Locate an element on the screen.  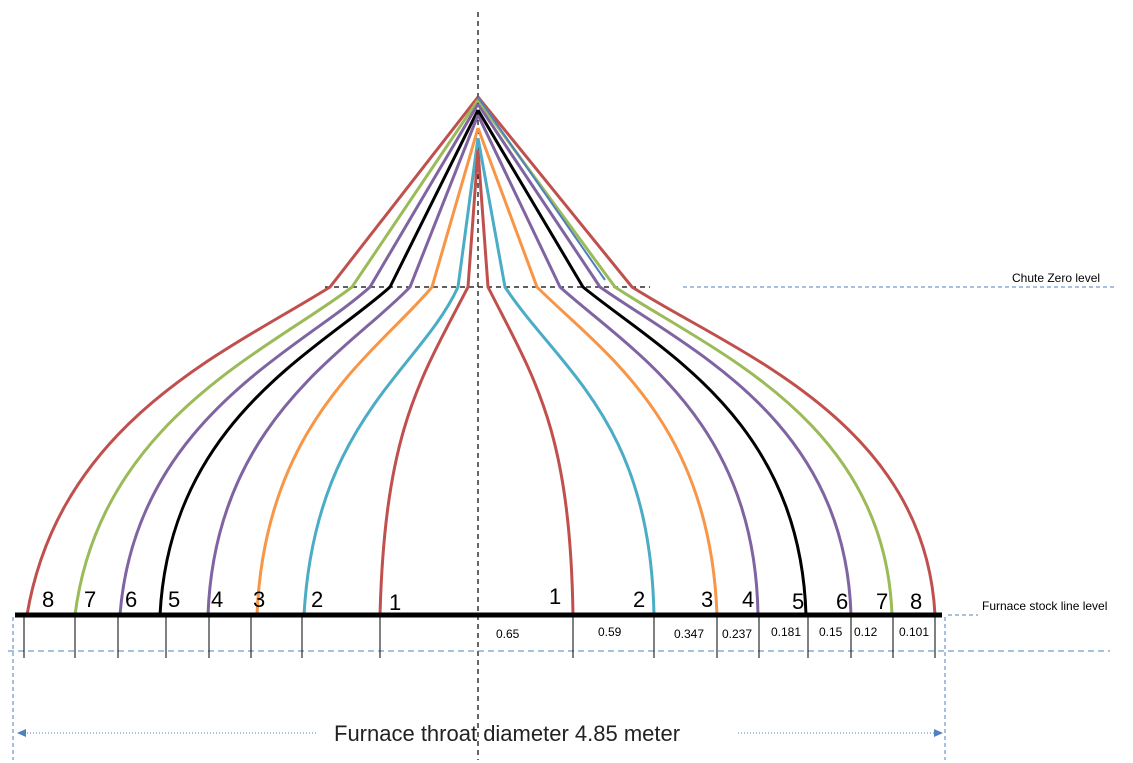
trajectory-3-left is located at coordinates (367, 371).